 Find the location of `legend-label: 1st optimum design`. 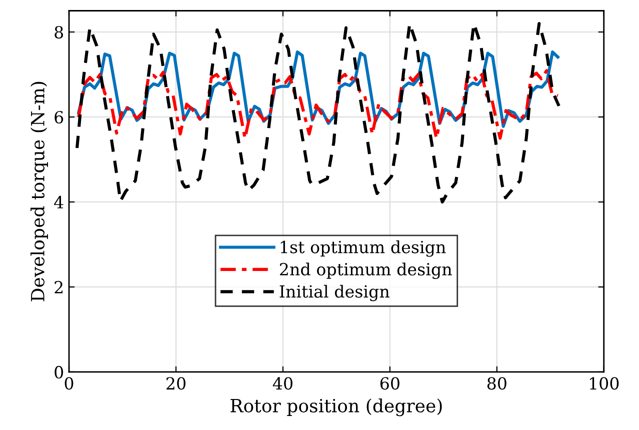

legend-label: 1st optimum design is located at coordinates (363, 248).